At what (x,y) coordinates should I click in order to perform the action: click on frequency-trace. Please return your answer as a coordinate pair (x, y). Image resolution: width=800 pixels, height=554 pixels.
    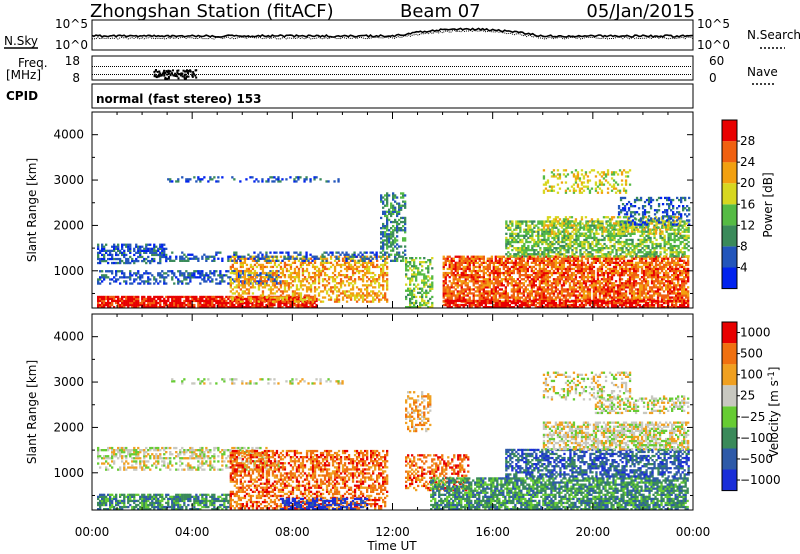
    Looking at the image, I should click on (391, 73).